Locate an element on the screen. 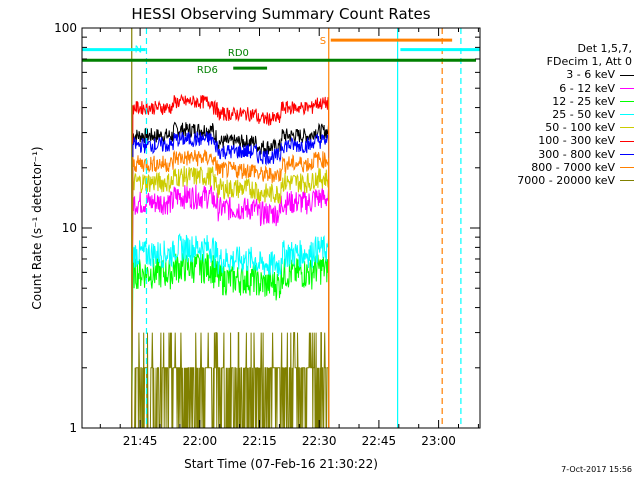 This screenshot has width=640, height=480. legend-header-detectors: Det 1,5,7, is located at coordinates (604, 48).